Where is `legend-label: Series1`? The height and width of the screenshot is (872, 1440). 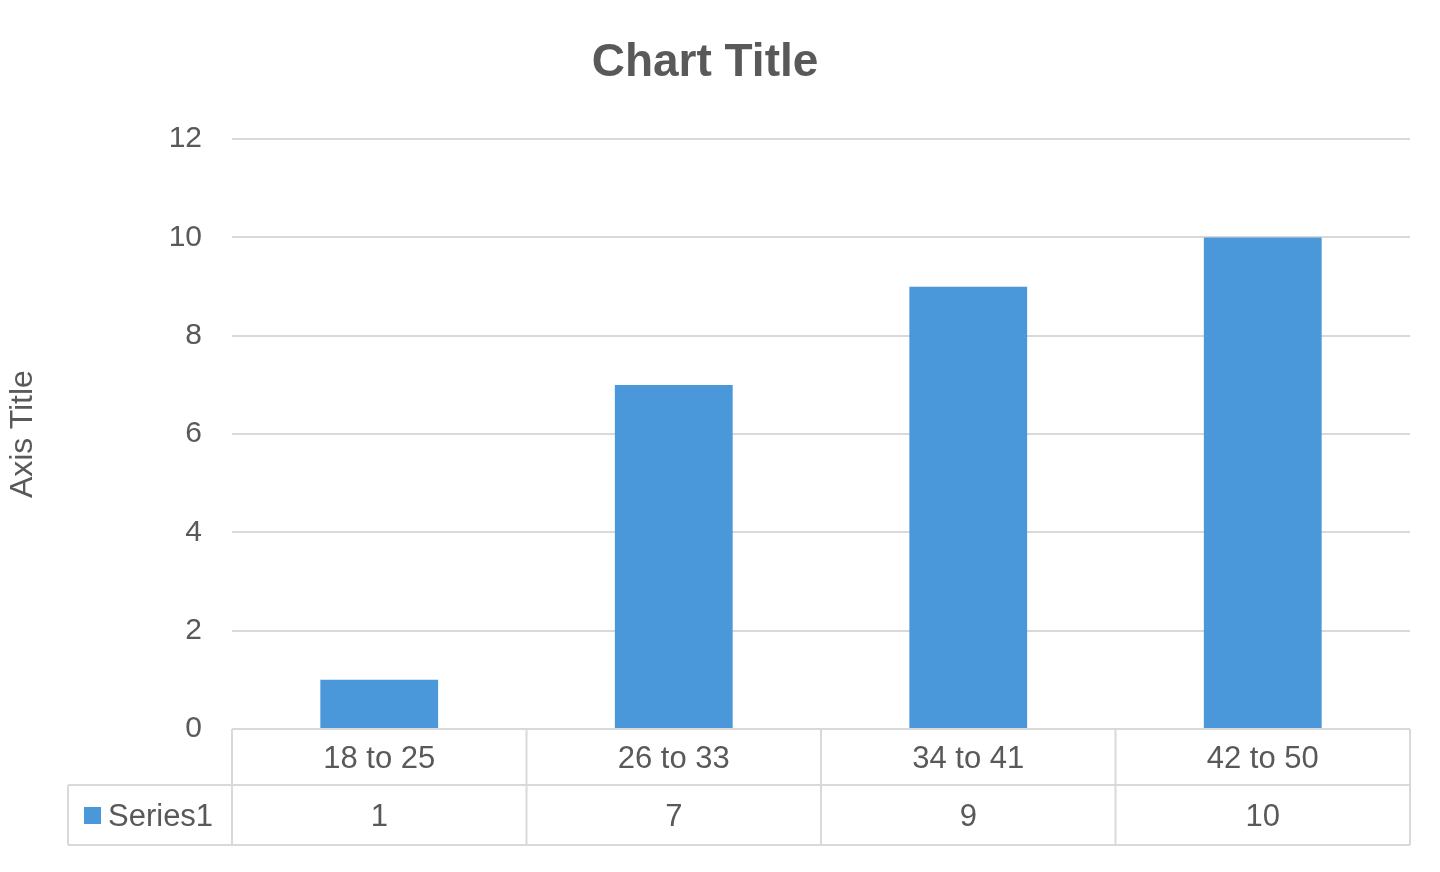
legend-label: Series1 is located at coordinates (161, 815).